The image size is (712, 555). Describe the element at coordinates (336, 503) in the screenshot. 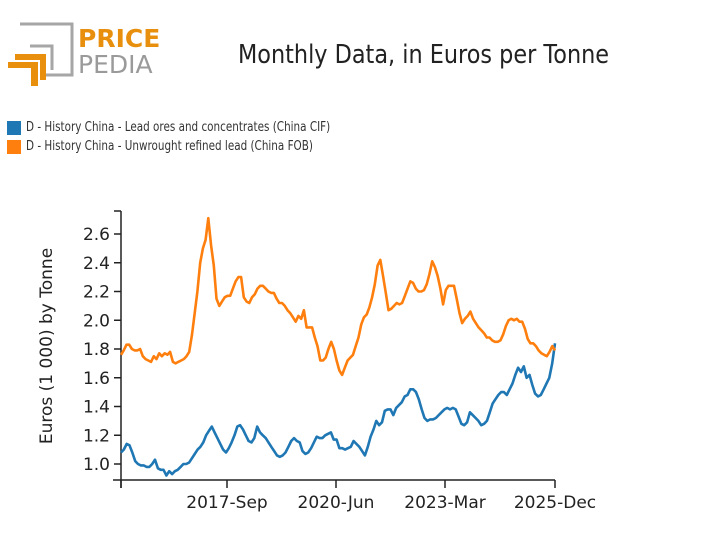

I see `x-tick-label: 2020-Jun` at that location.